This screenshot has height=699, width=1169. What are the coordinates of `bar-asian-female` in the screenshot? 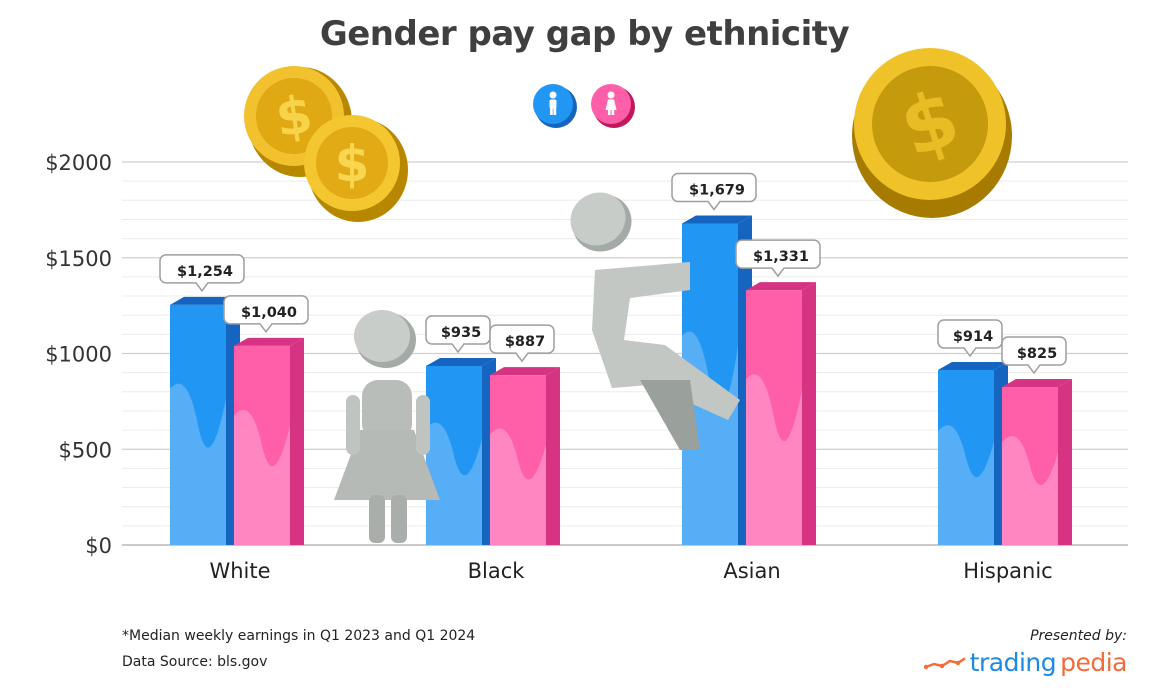 It's located at (781, 413).